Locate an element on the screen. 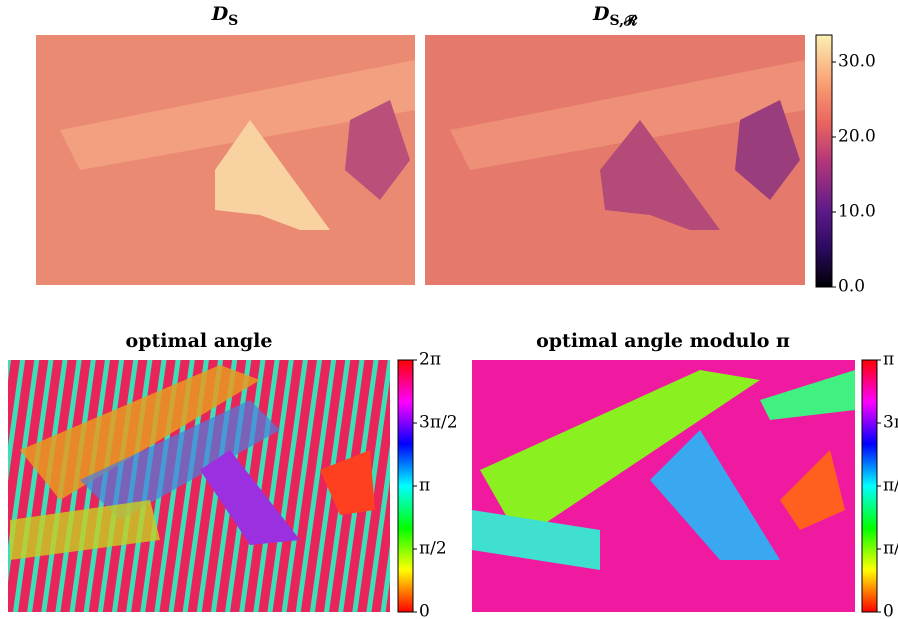 This screenshot has height=619, width=898. tick-label: 30.0 is located at coordinates (857, 62).